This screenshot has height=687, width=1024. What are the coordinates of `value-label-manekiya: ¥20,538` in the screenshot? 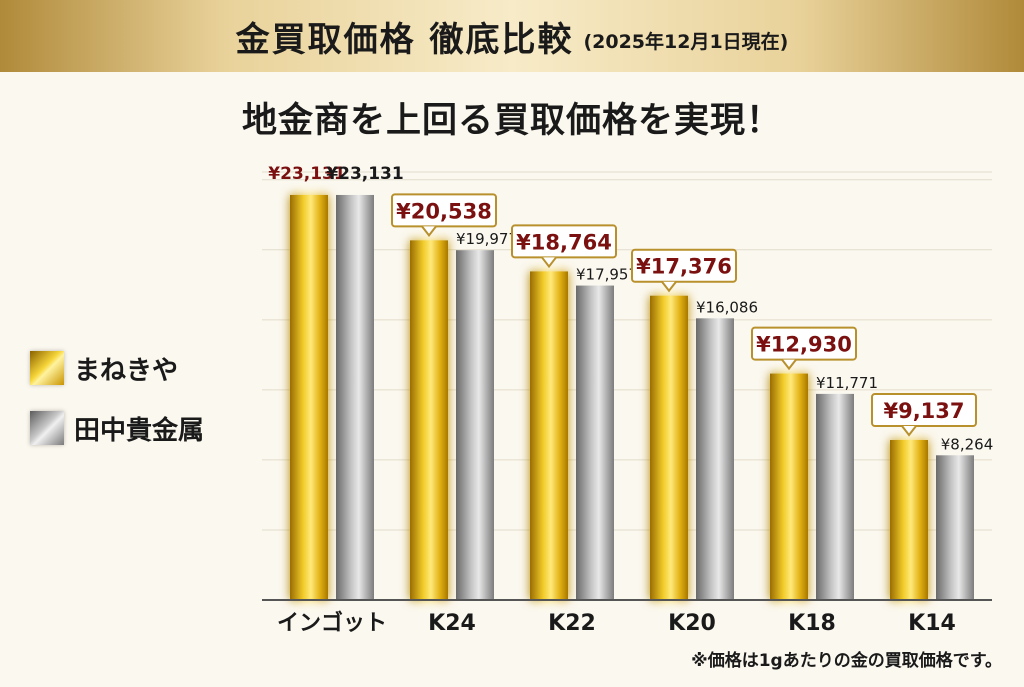 It's located at (444, 211).